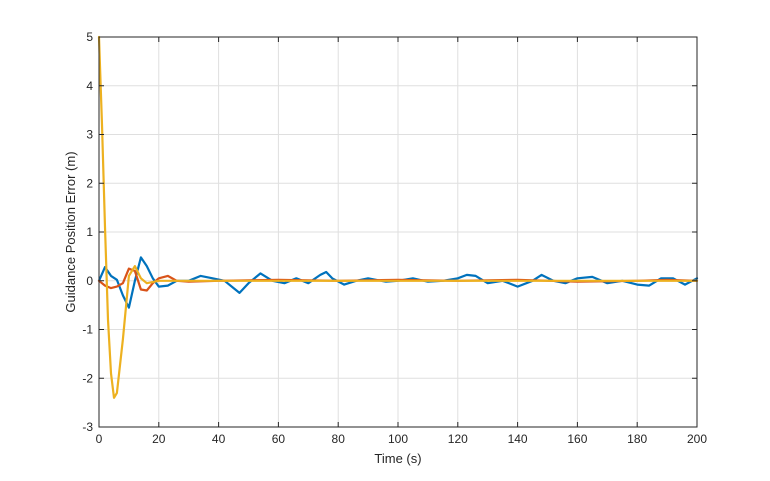 The height and width of the screenshot is (481, 770). Describe the element at coordinates (577, 439) in the screenshot. I see `x-tick-label: 160` at that location.